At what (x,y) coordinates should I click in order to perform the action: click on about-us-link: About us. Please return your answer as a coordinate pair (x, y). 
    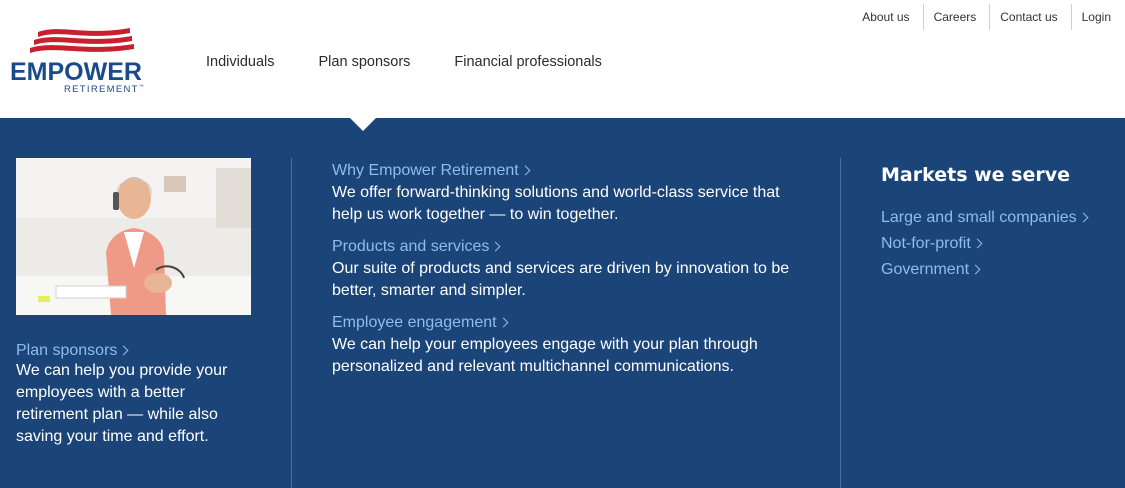
    Looking at the image, I should click on (888, 17).